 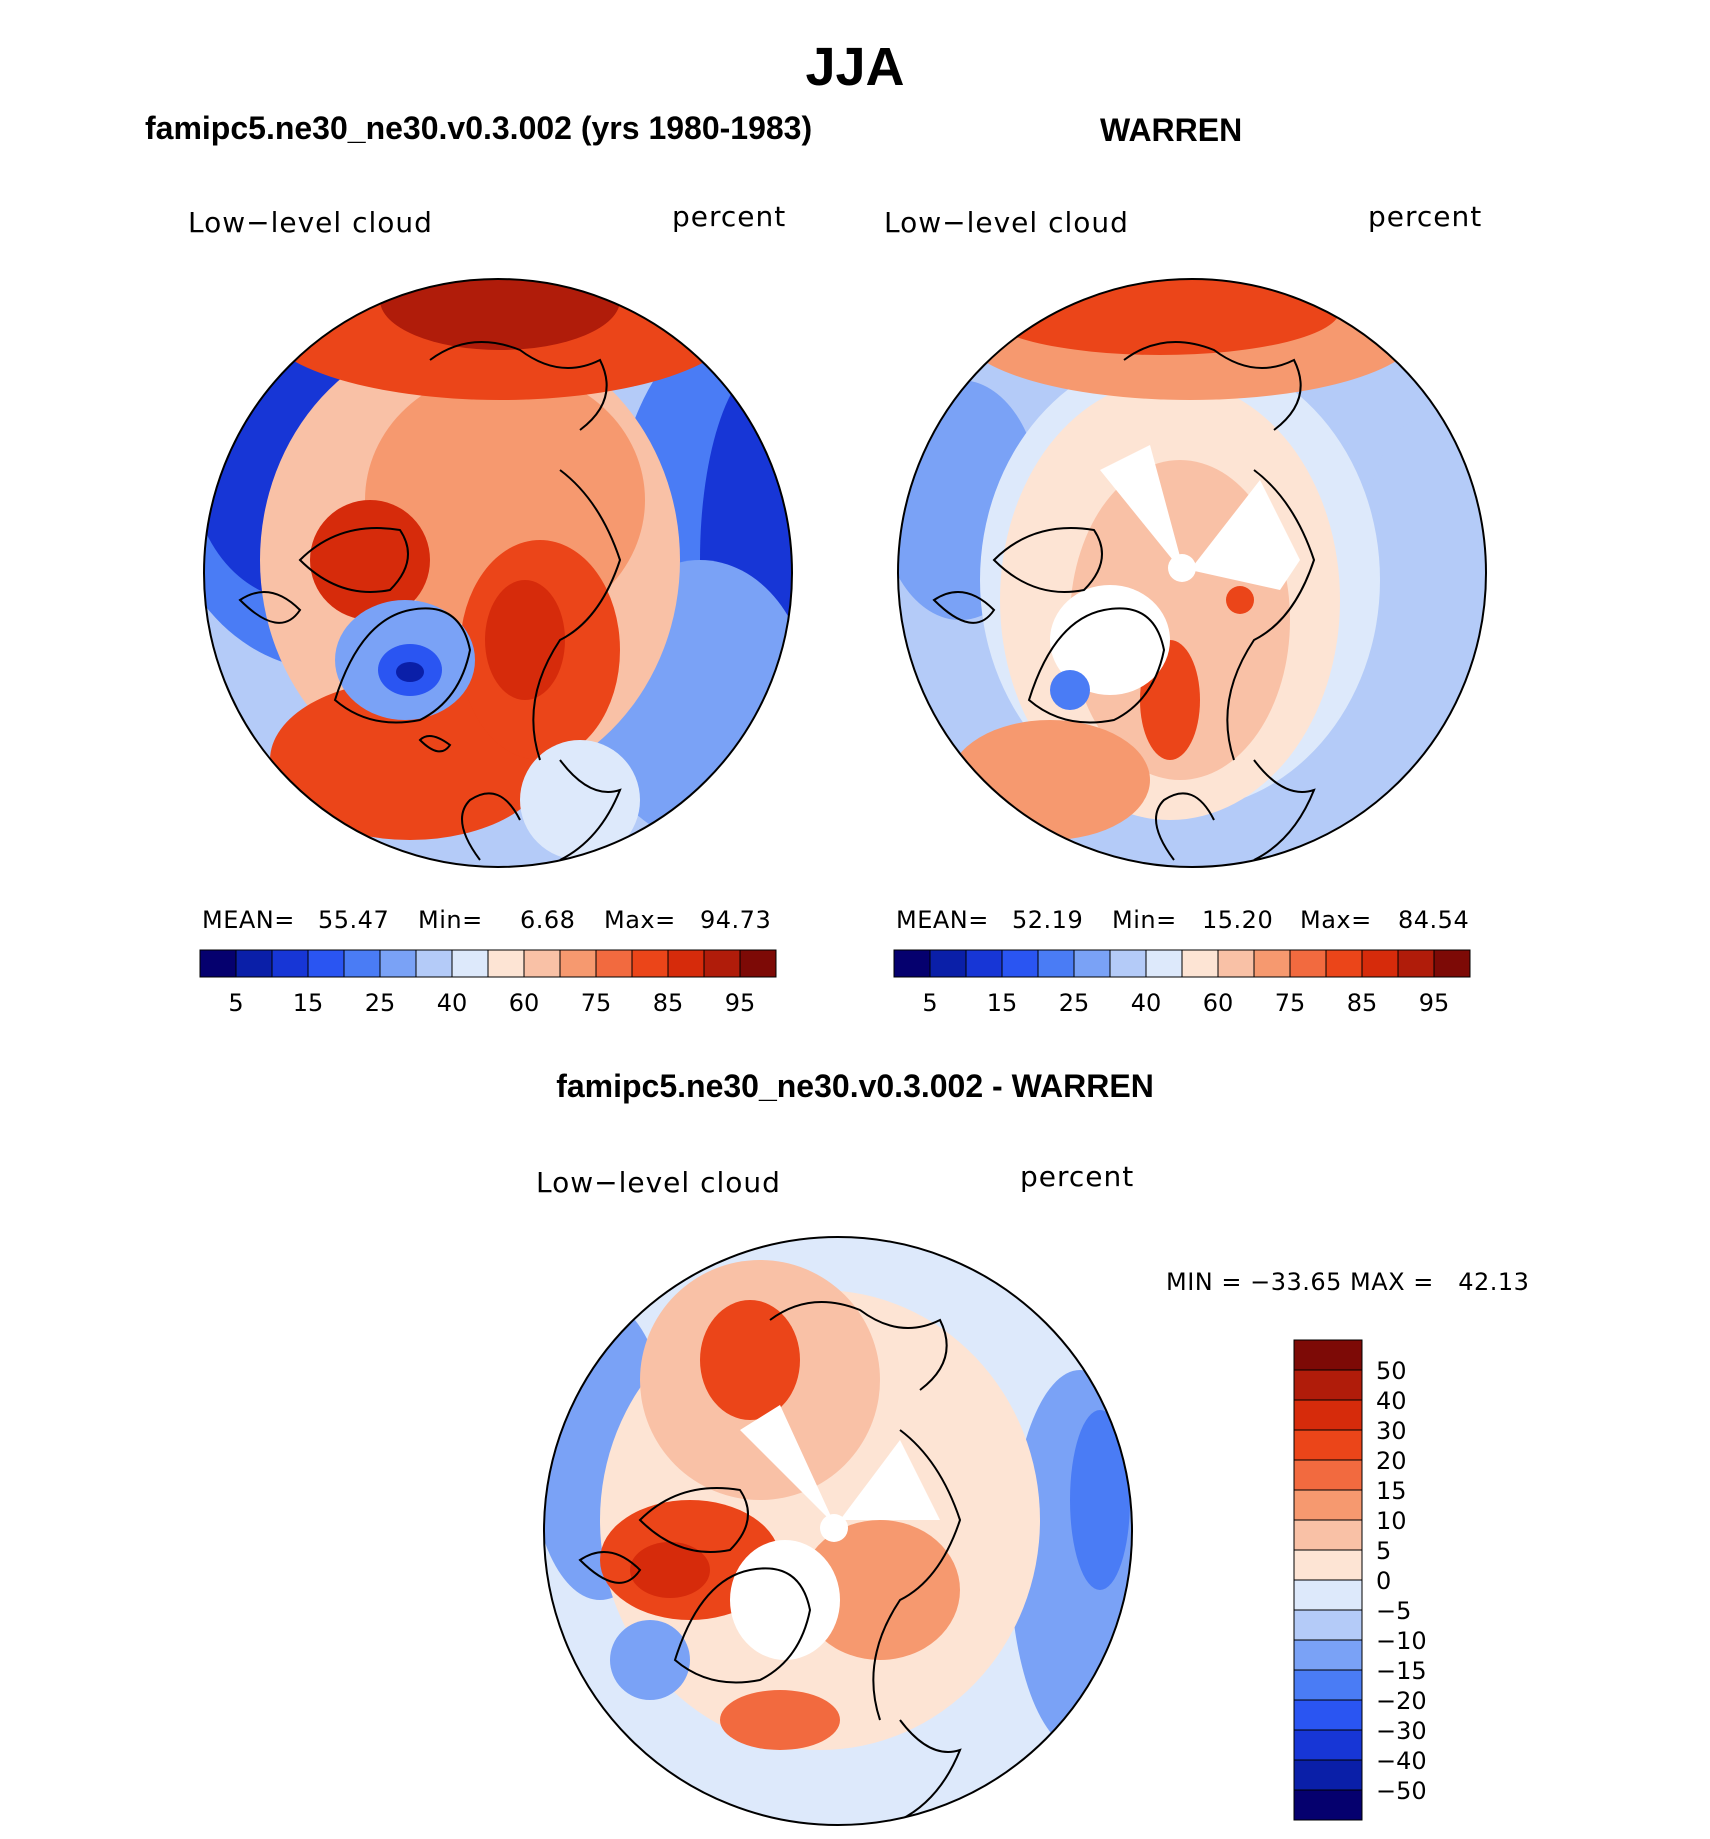 What do you see at coordinates (308, 1003) in the screenshot?
I see `panel-1-colorbar-tick-label: 15` at bounding box center [308, 1003].